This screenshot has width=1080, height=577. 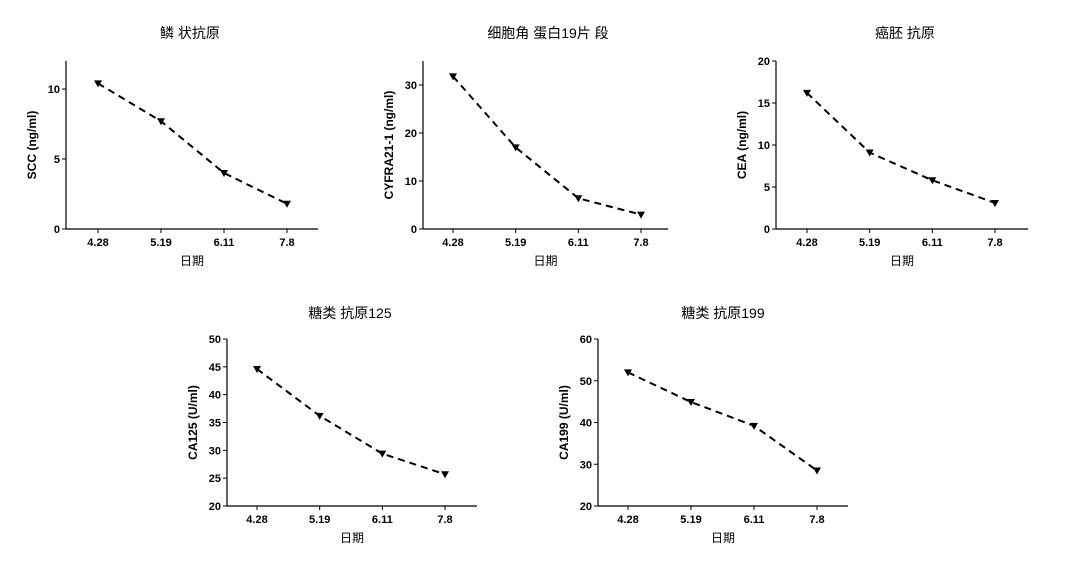 I want to click on y-tick-label: 60, so click(x=586, y=340).